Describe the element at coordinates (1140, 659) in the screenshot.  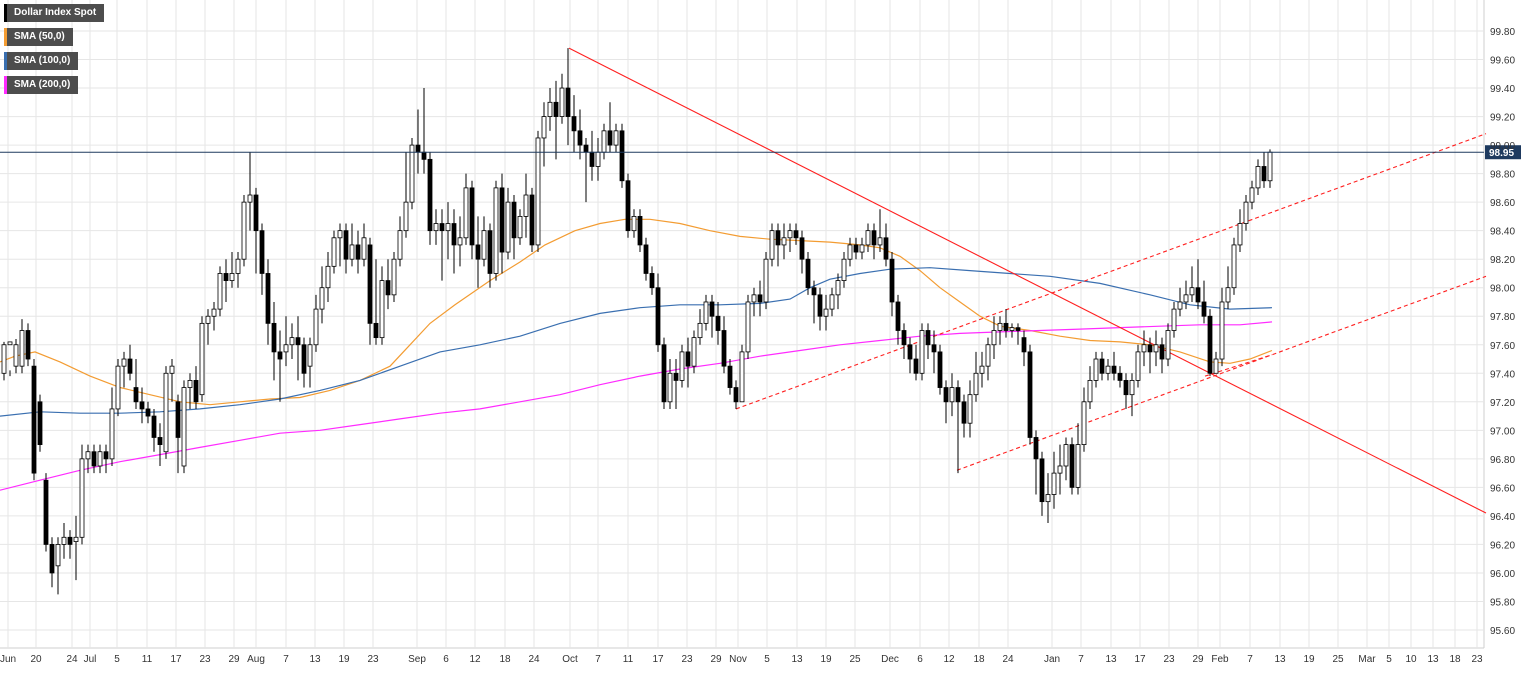
I see `x-tick-label: 17` at that location.